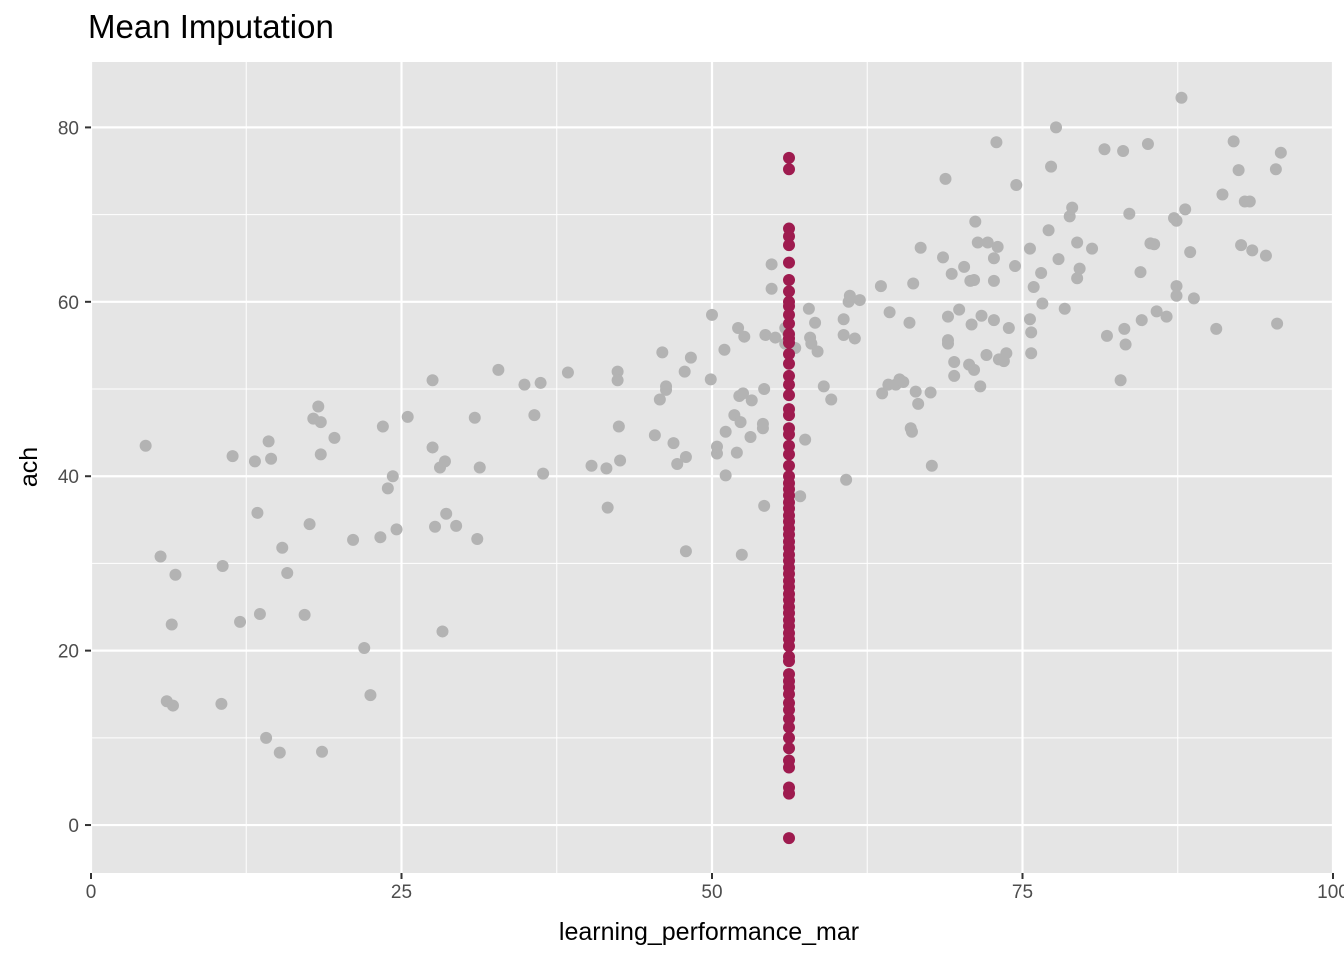 Image resolution: width=1344 pixels, height=960 pixels. Describe the element at coordinates (715, 888) in the screenshot. I see `x-axis: 0 25 50 75 100` at that location.